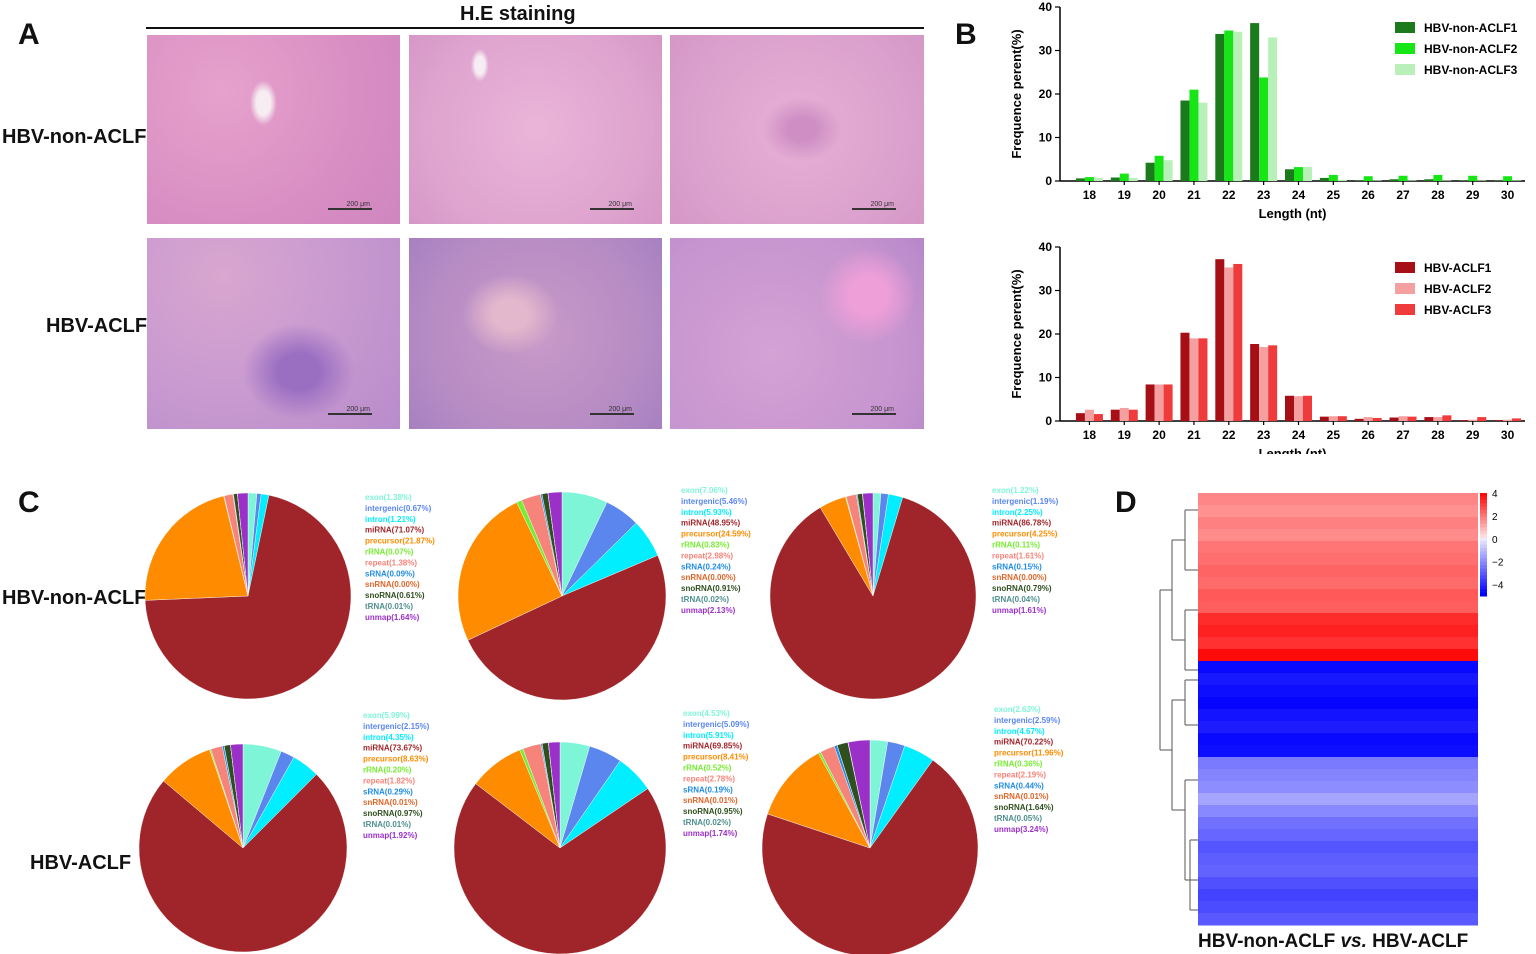 This screenshot has width=1536, height=954. I want to click on pie-legend-label: intron(4.35%), so click(388, 737).